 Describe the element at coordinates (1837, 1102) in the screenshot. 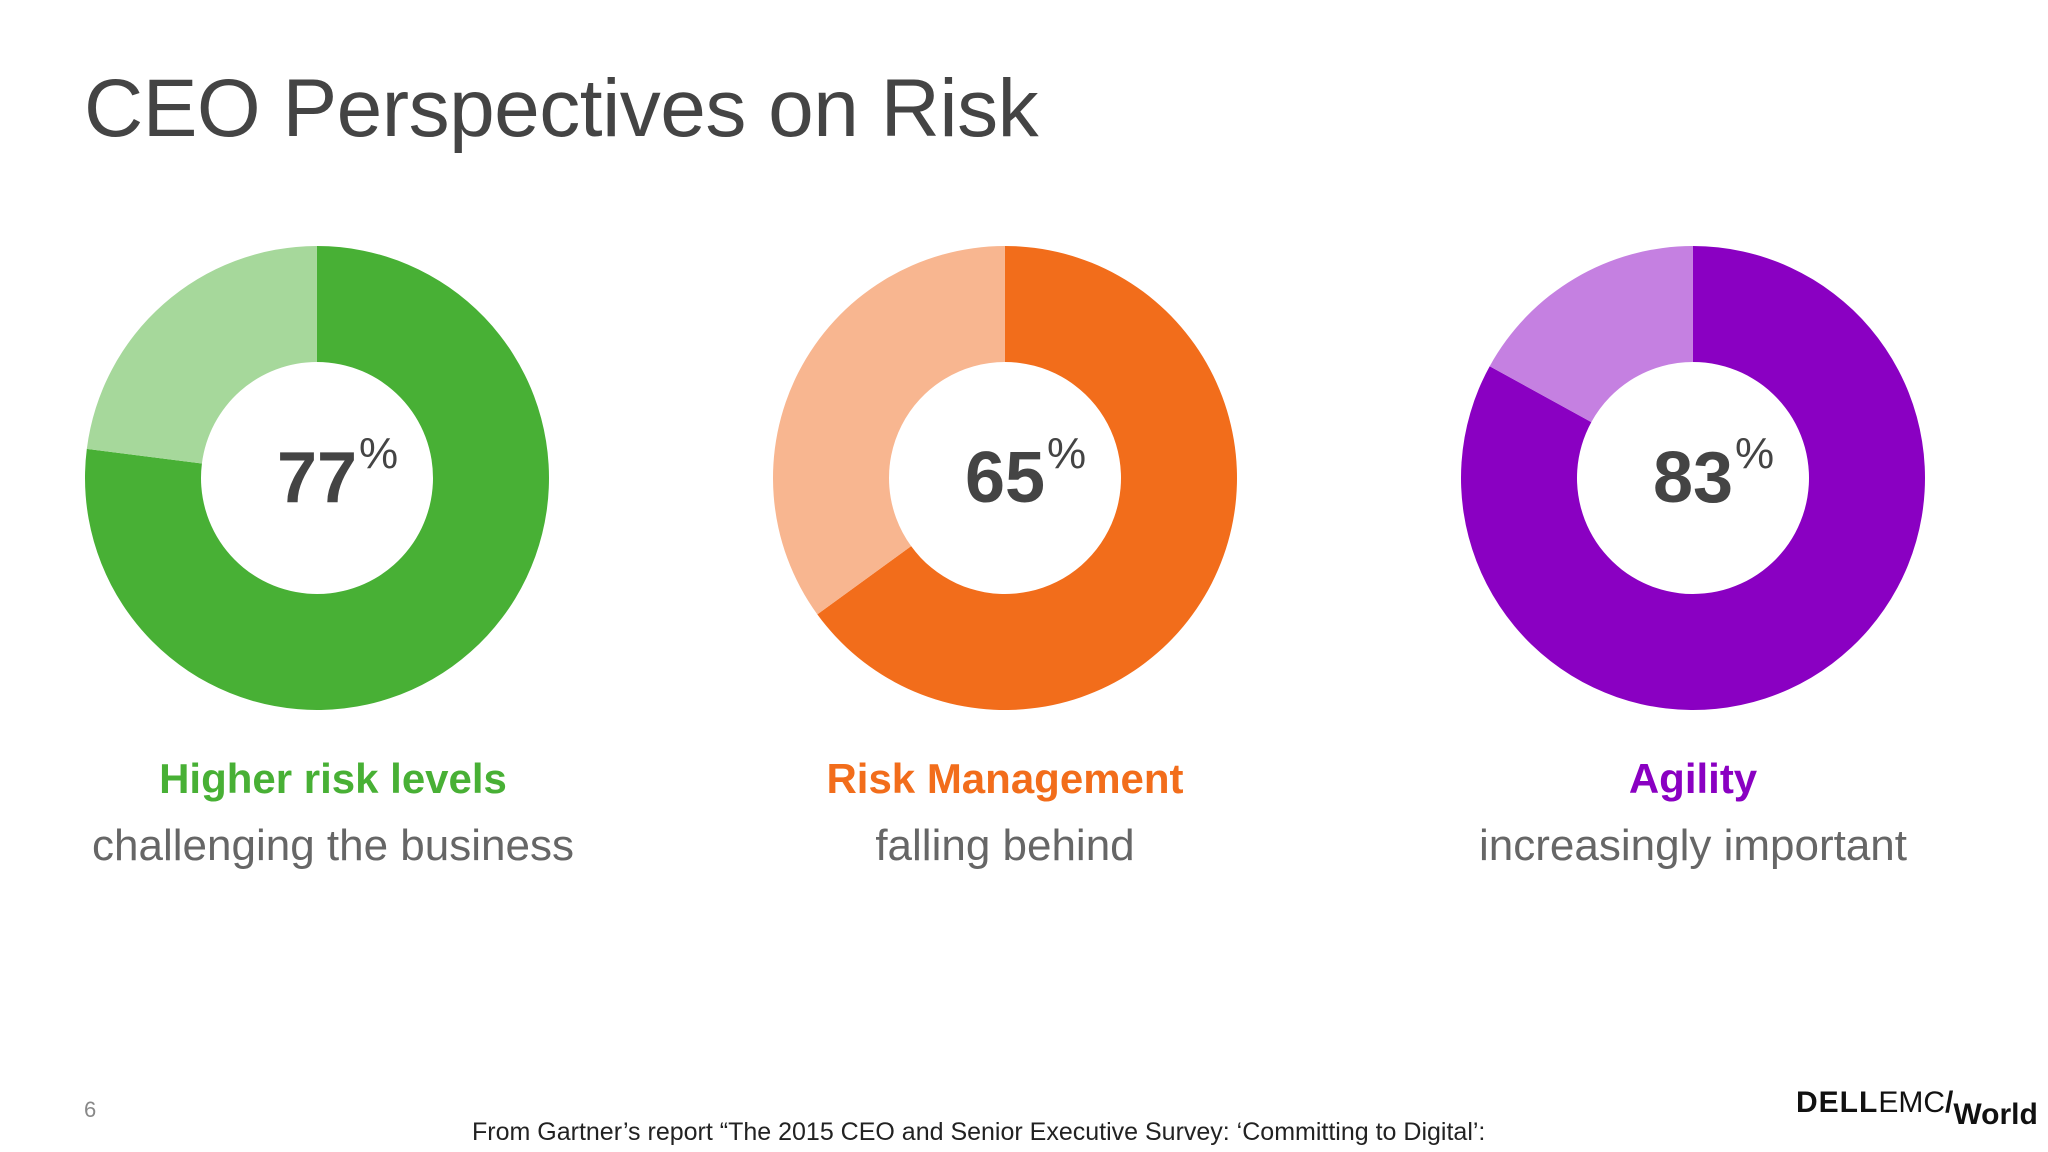

I see `logo-brand: DELL` at that location.